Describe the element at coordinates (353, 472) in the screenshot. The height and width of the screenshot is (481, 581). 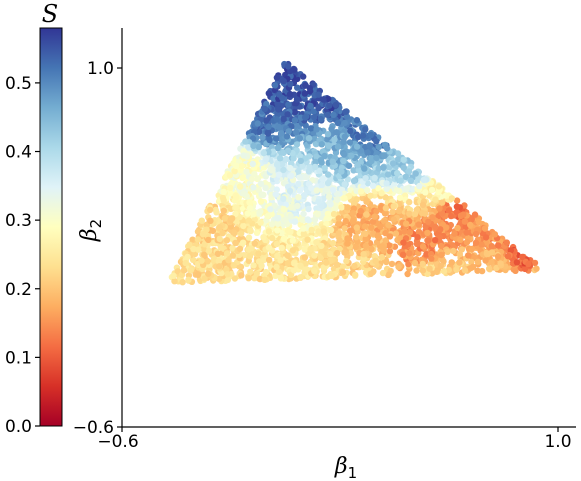
I see `x-axis-label-subscript: 1` at that location.